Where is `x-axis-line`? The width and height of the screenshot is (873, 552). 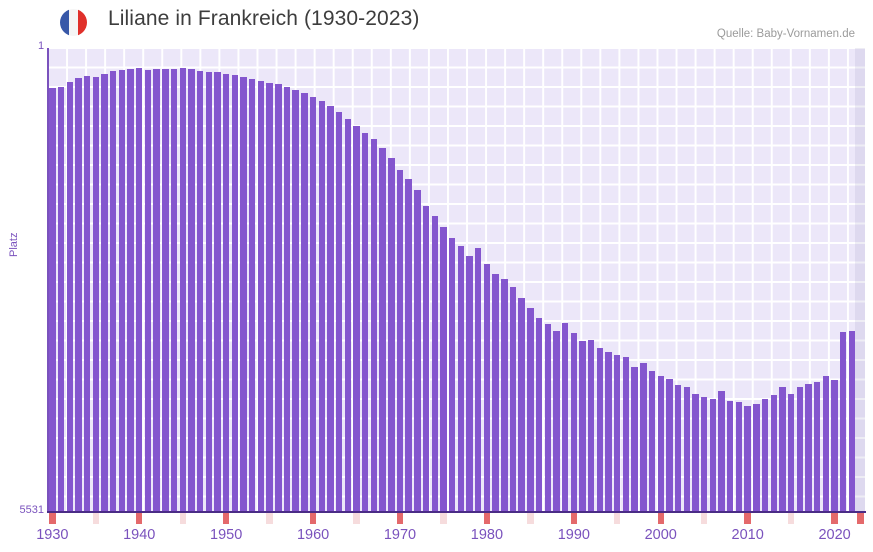 x-axis-line is located at coordinates (456, 512).